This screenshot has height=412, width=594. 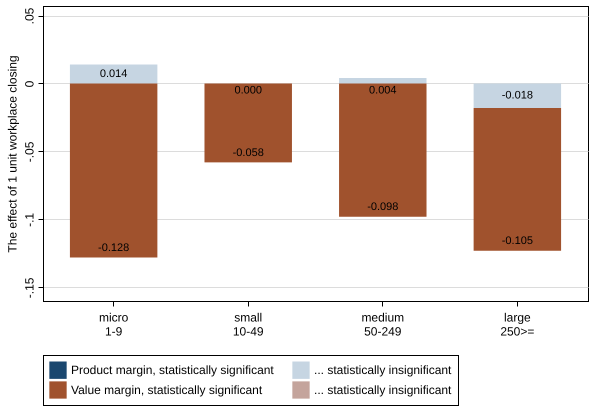 What do you see at coordinates (248, 152) in the screenshot?
I see `data-label: -0.058` at bounding box center [248, 152].